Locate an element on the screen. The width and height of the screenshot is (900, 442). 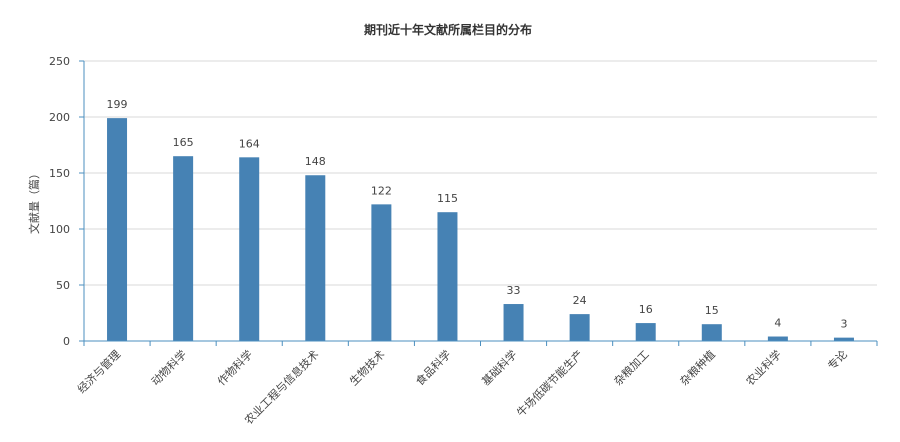
bar-value-label: 148 is located at coordinates (315, 161).